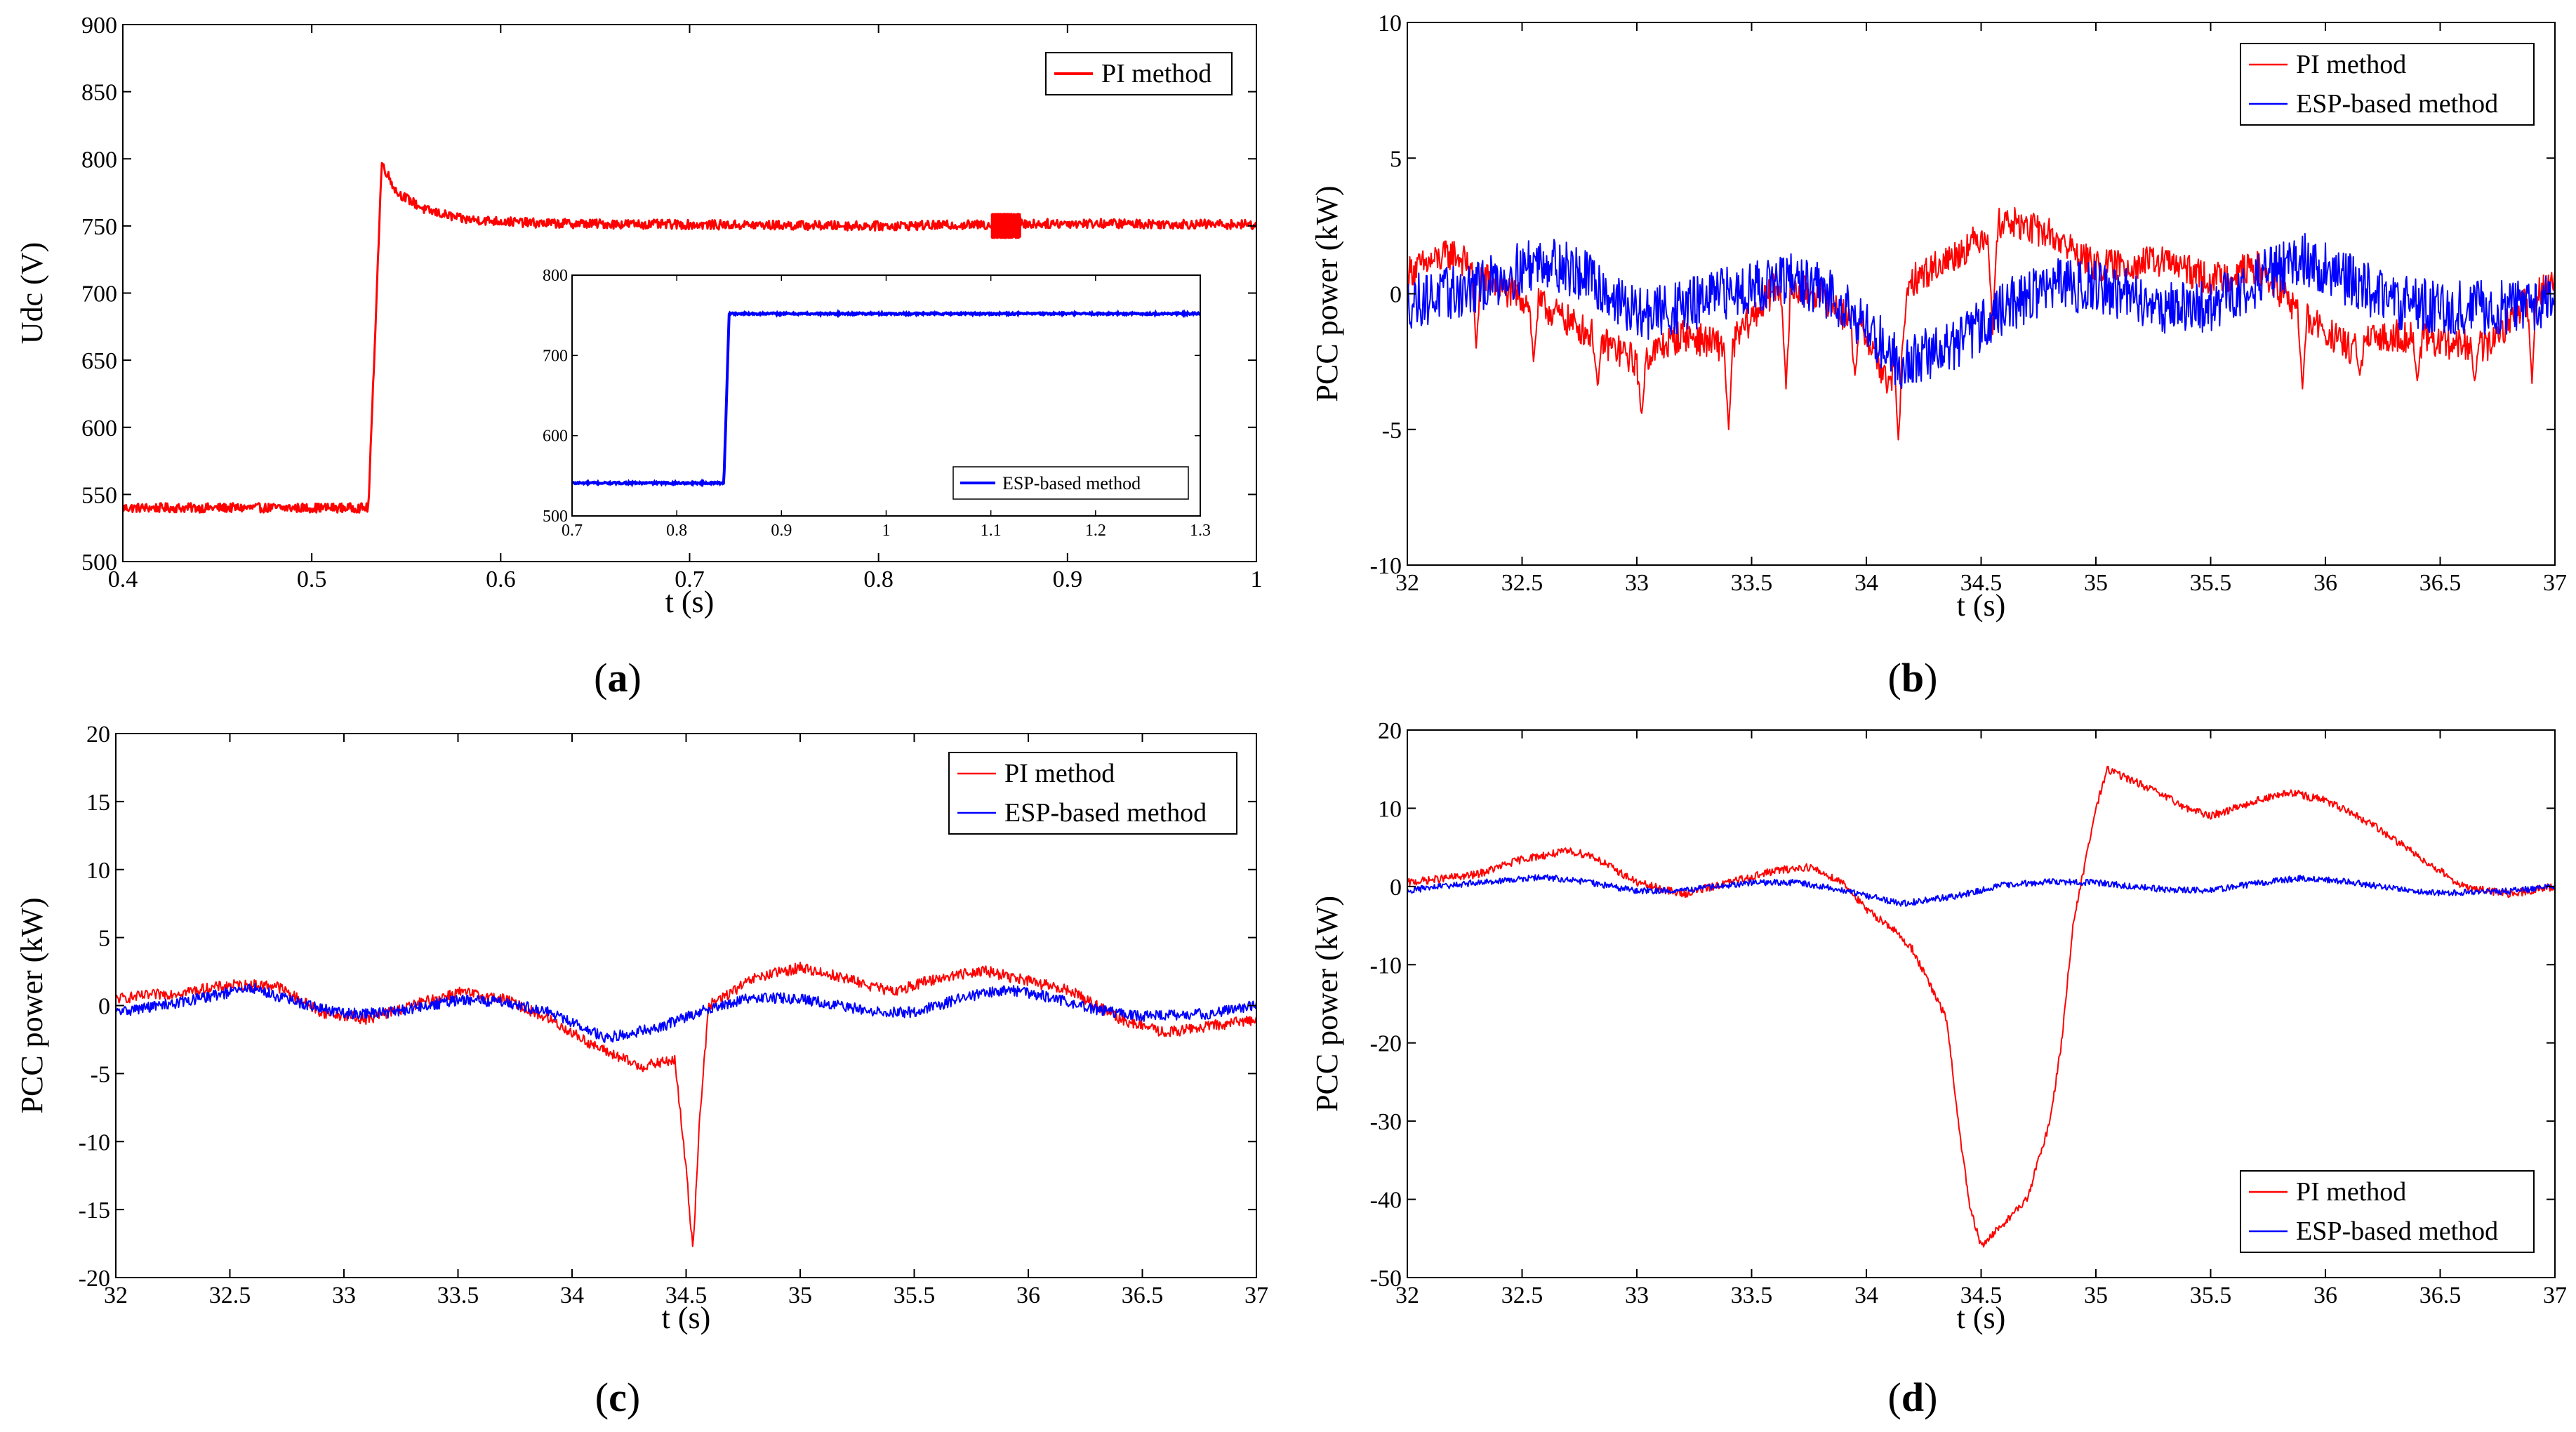  Describe the element at coordinates (1200, 531) in the screenshot. I see `inset-x-tick-label: 1.3` at that location.